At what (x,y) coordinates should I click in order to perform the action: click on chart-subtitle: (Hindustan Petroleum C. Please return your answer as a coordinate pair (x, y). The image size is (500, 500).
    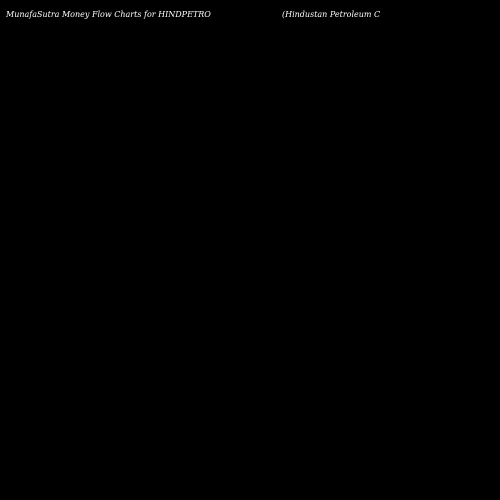
    Looking at the image, I should click on (331, 14).